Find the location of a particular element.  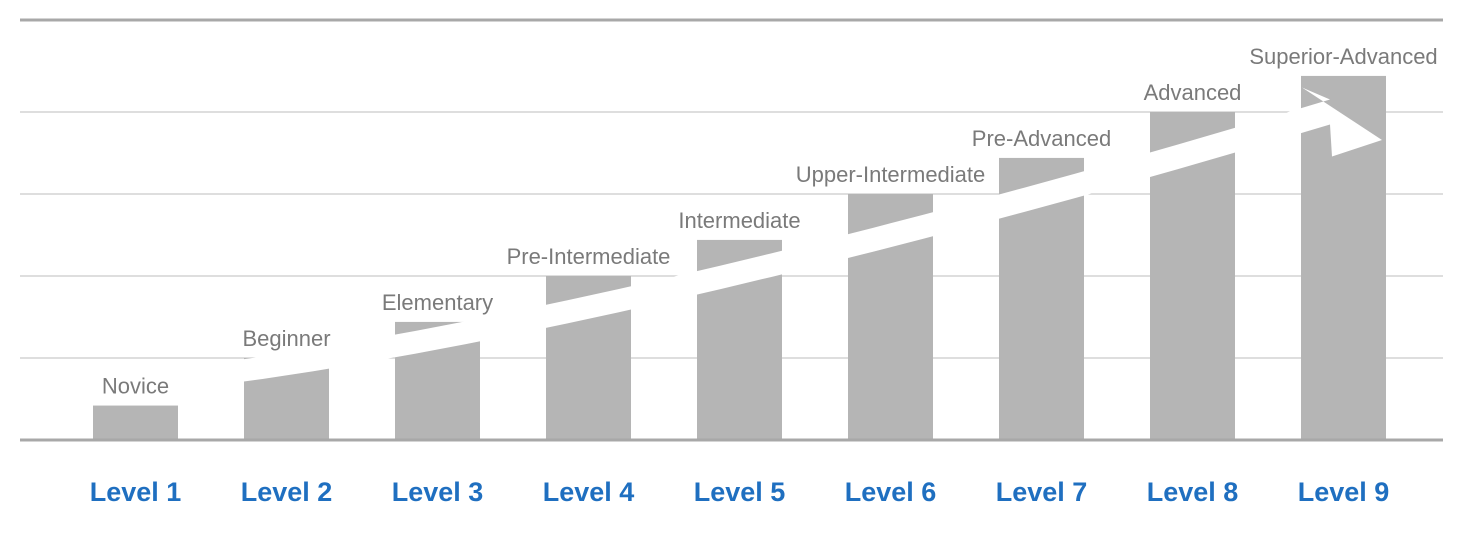

bar-label-2: Beginner is located at coordinates (286, 338).